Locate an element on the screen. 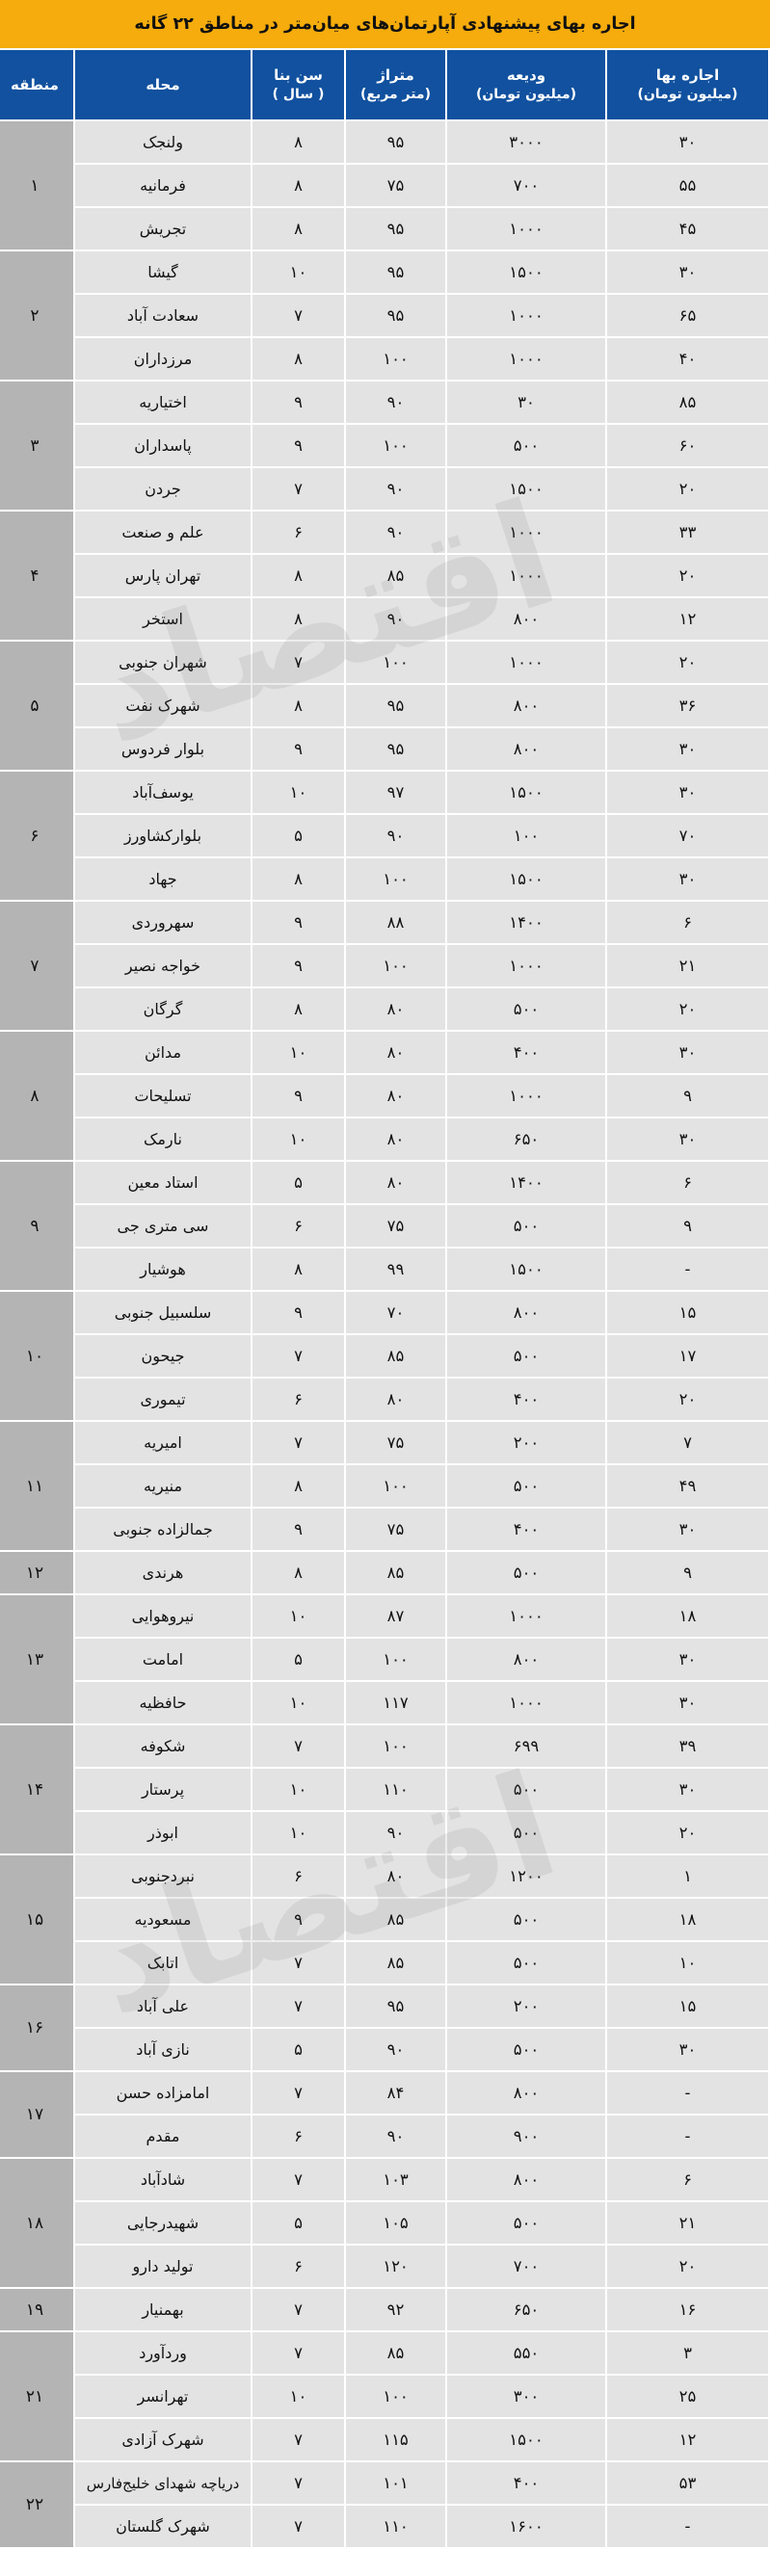  cell-rent: ۳ is located at coordinates (687, 2353).